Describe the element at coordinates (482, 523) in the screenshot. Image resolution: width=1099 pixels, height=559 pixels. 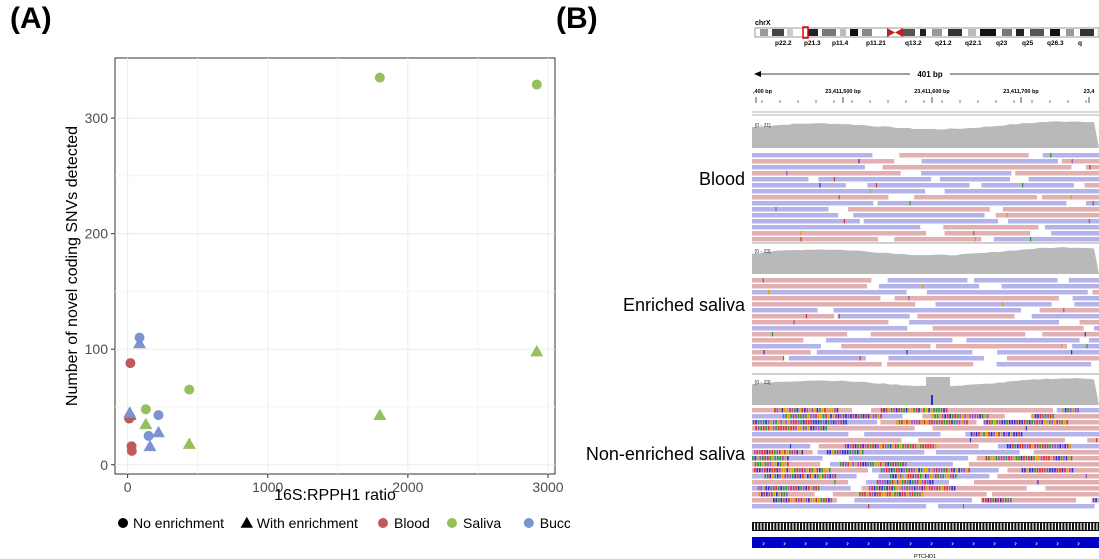
I see `legend-label: Saliva` at that location.